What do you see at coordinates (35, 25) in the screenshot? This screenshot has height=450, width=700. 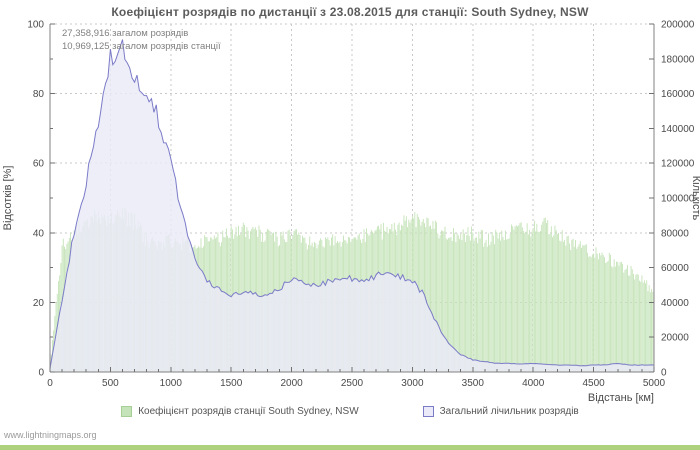 I see `y-left-tick-label: 100` at bounding box center [35, 25].